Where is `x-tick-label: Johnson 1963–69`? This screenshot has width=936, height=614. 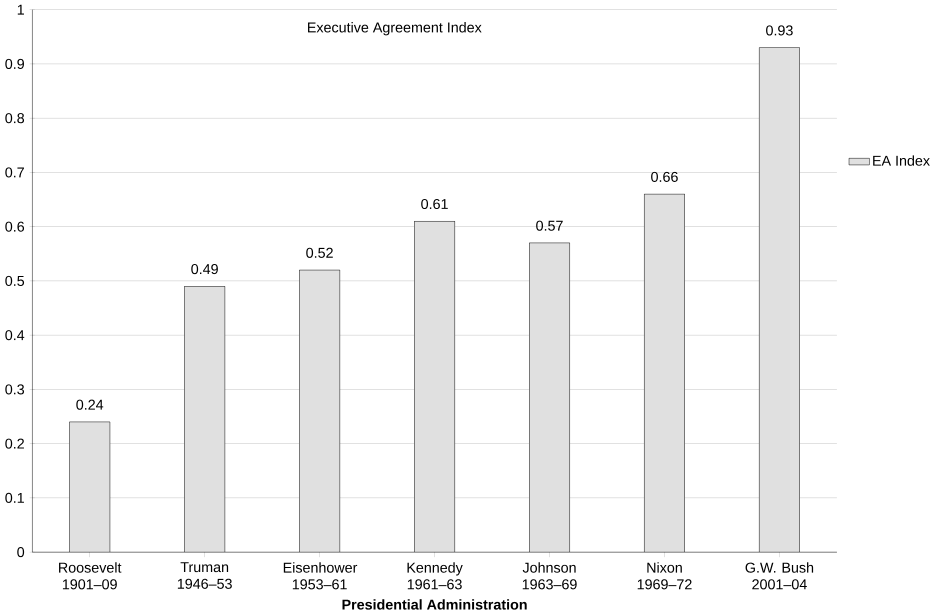
x-tick-label: Johnson 1963–69 is located at coordinates (549, 576).